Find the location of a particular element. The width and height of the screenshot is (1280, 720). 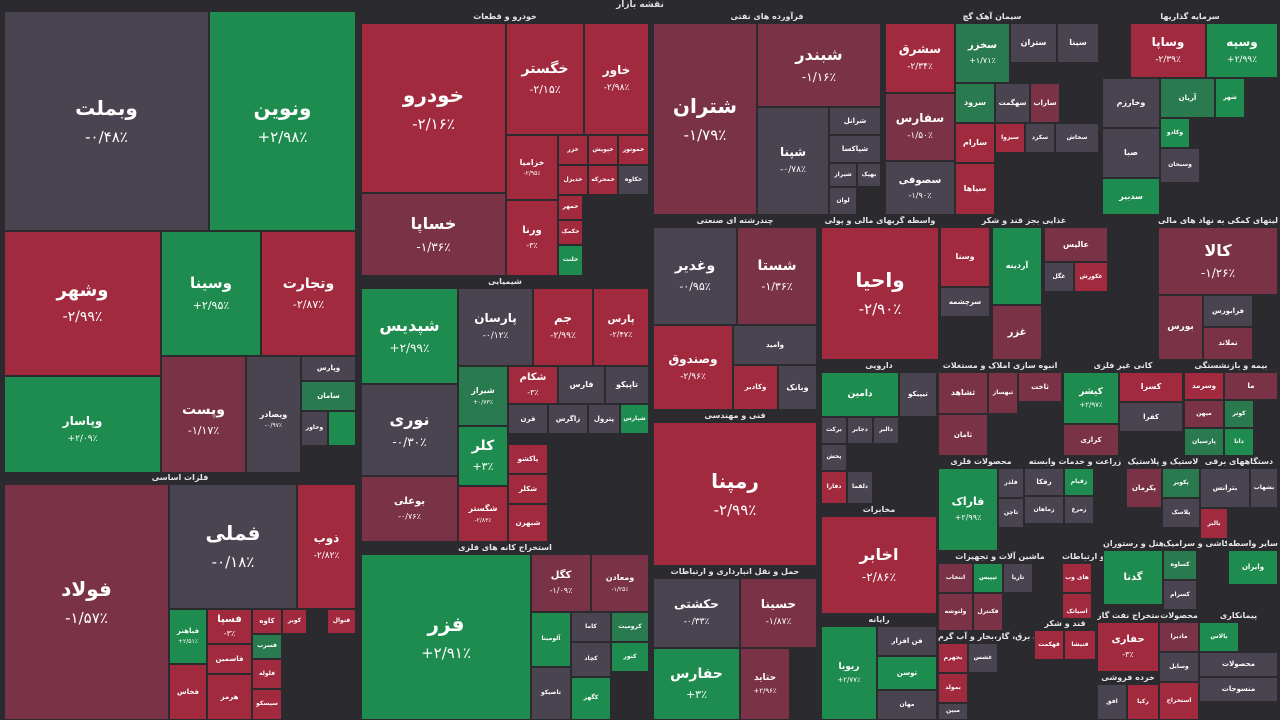

stock-tile: سکرد is located at coordinates (1040, 138).